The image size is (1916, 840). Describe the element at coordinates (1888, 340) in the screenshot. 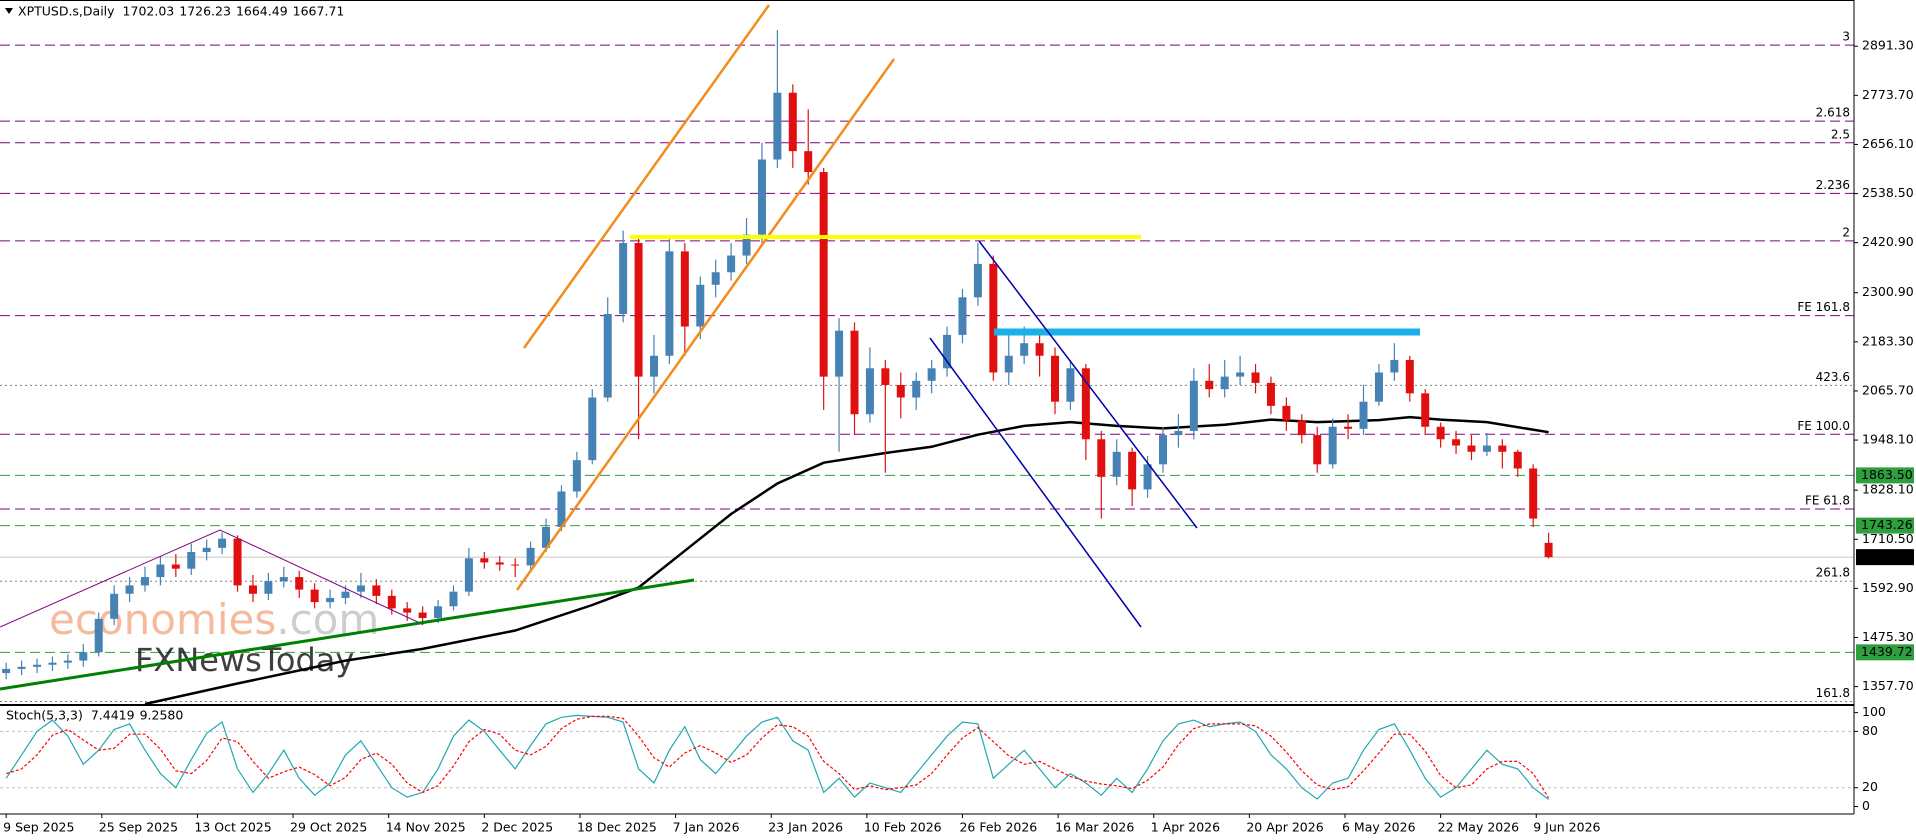

I see `y-tick-label: 2183.30` at that location.